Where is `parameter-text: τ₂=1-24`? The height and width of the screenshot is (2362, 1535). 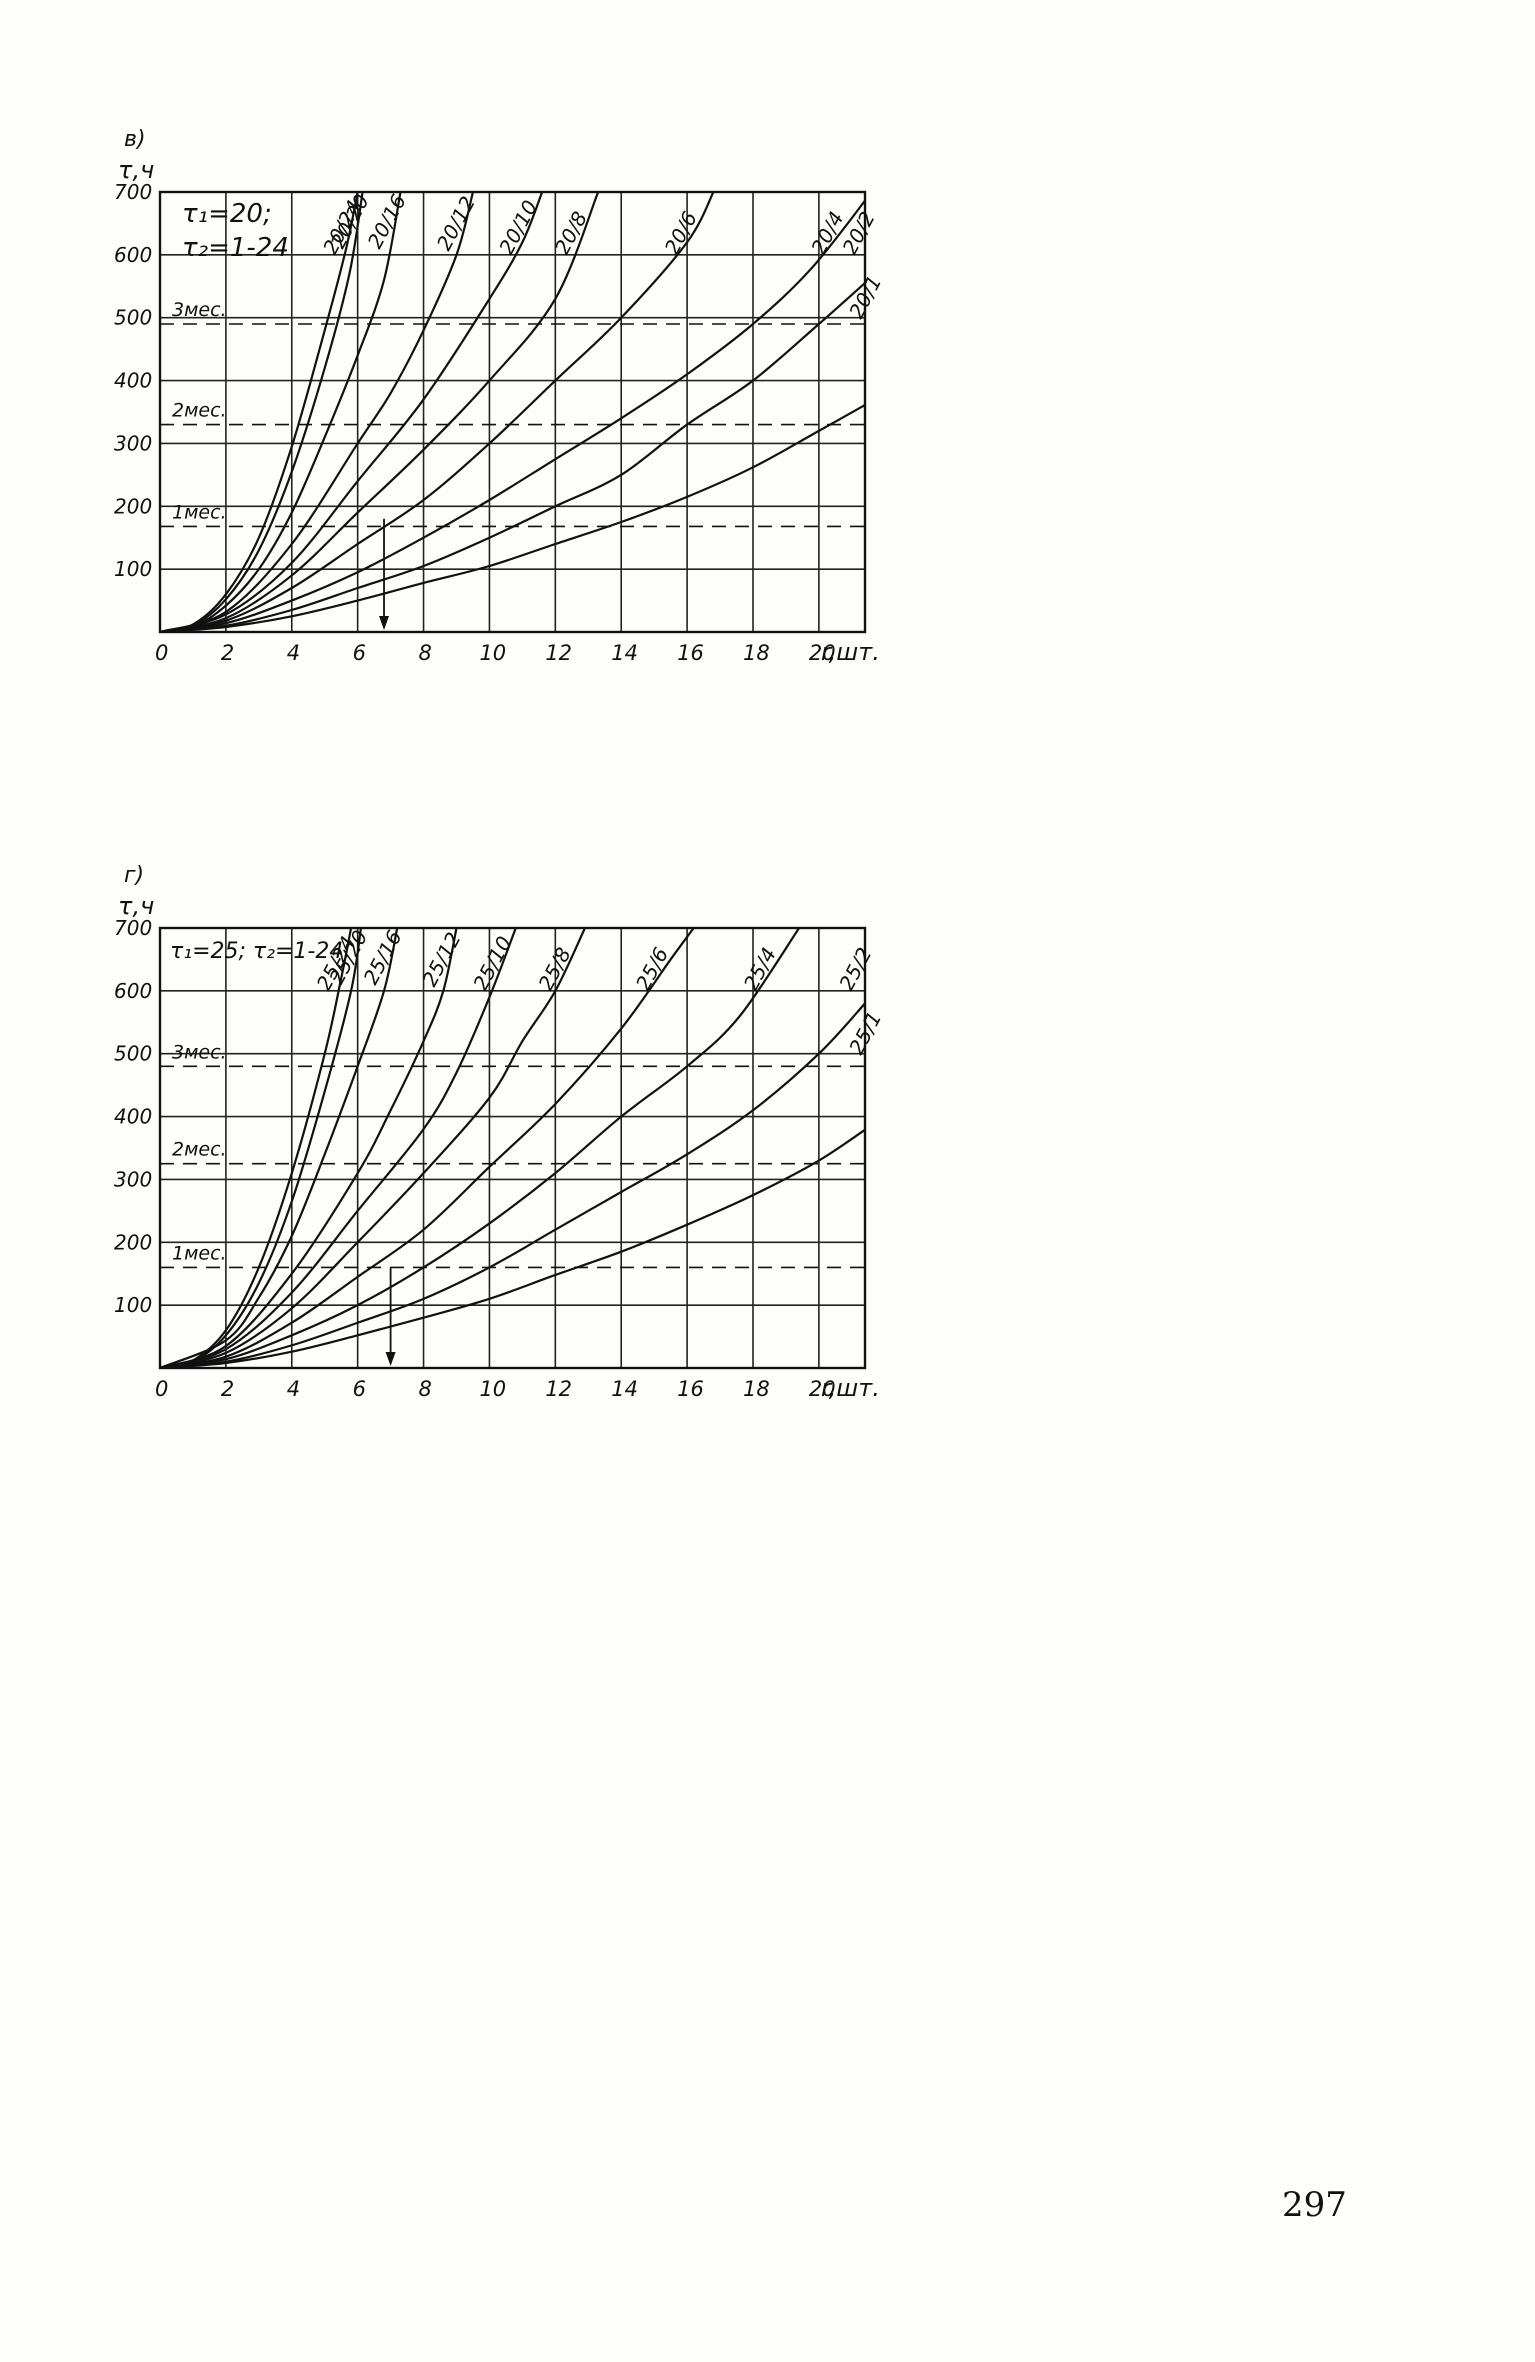 parameter-text: τ₂=1-24 is located at coordinates (235, 248).